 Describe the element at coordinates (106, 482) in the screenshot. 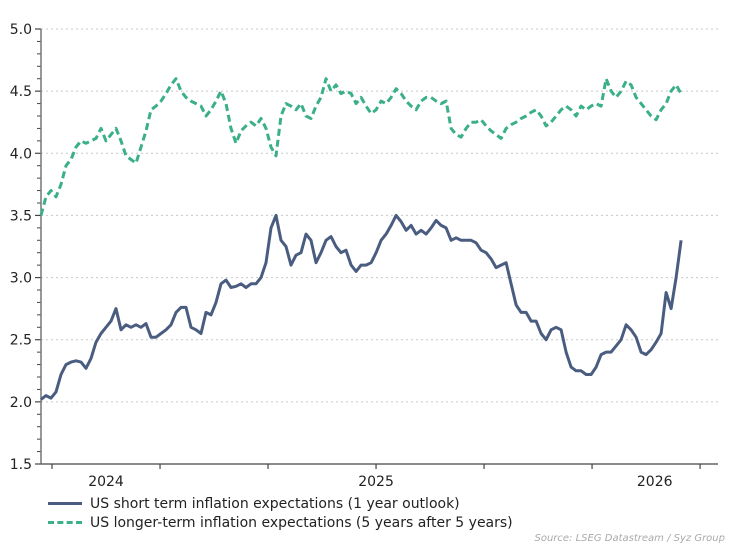

I see `x-tick-label: 2024` at that location.